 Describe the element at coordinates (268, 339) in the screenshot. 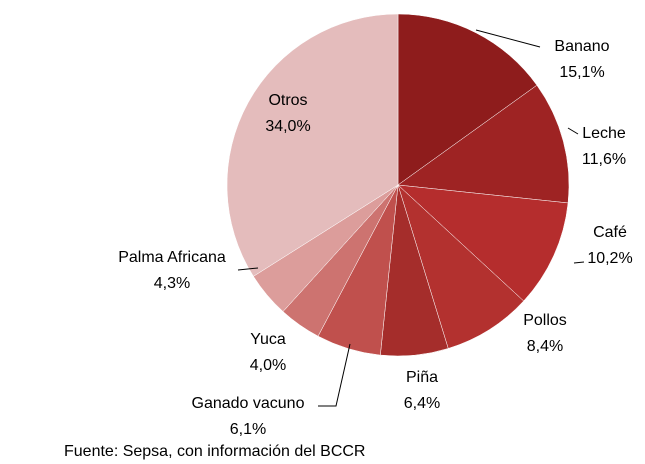

I see `slice-label: Yuca` at that location.